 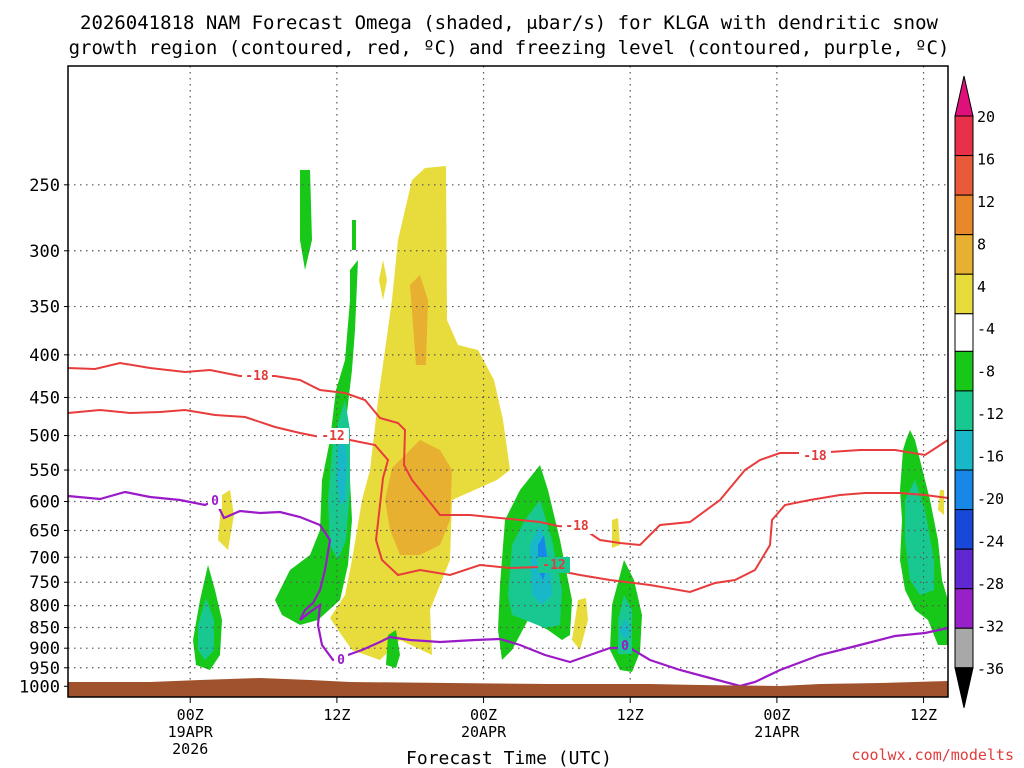 I want to click on colorbar-label-9: -20, so click(x=990, y=499).